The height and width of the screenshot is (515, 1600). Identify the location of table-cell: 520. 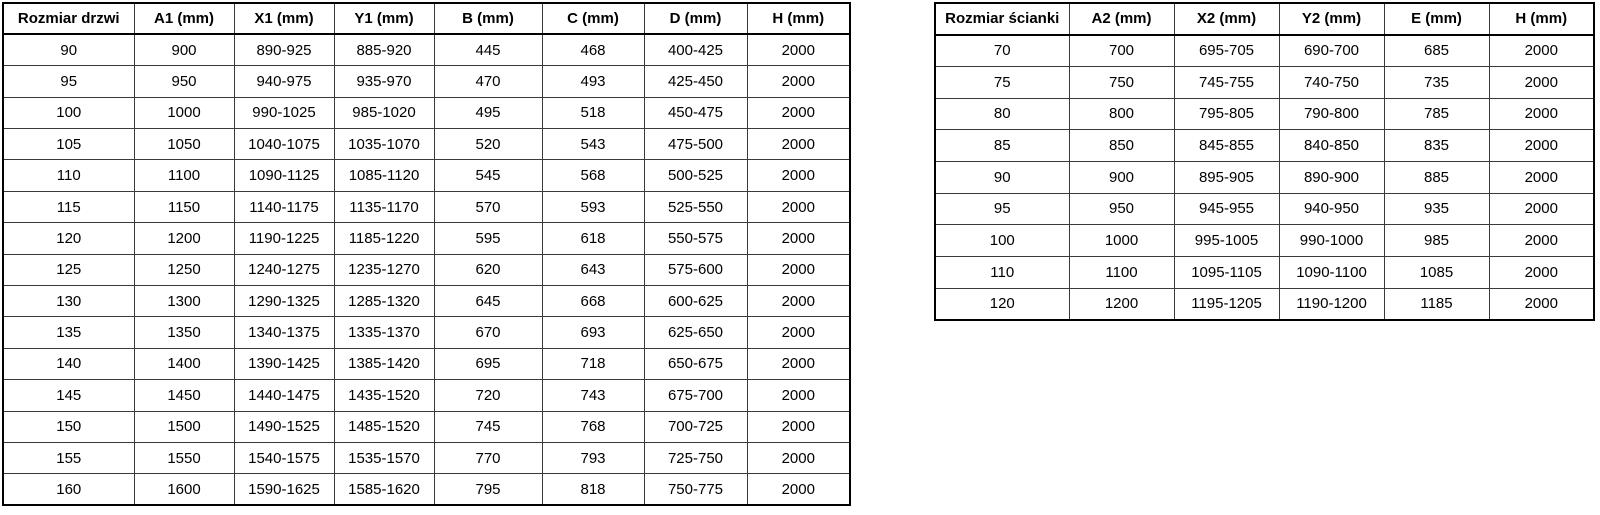
(488, 144).